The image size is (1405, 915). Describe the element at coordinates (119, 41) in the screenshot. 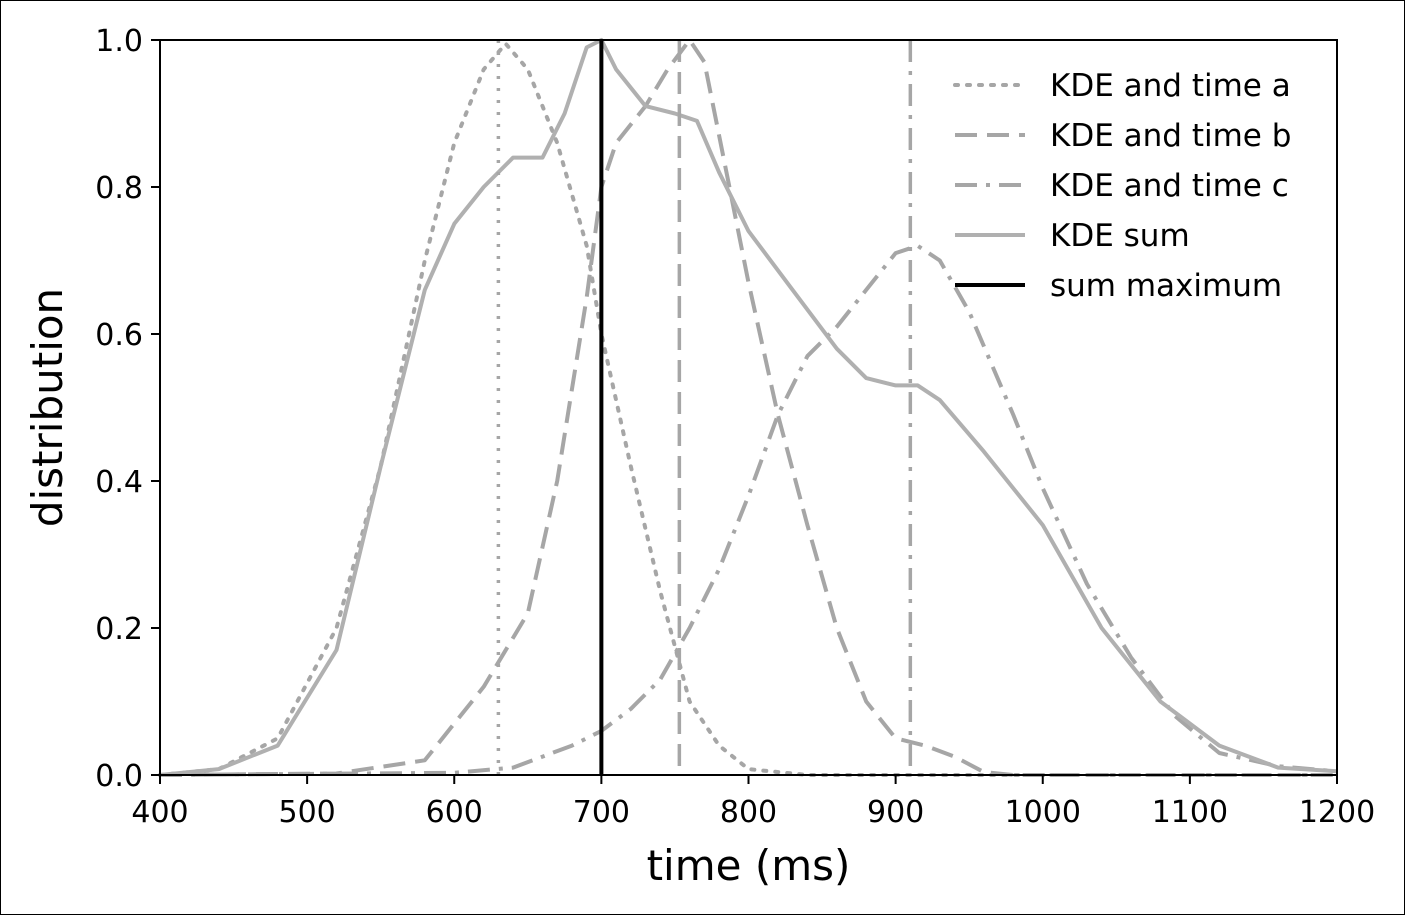

I see `y-tick-label: 1.0` at that location.